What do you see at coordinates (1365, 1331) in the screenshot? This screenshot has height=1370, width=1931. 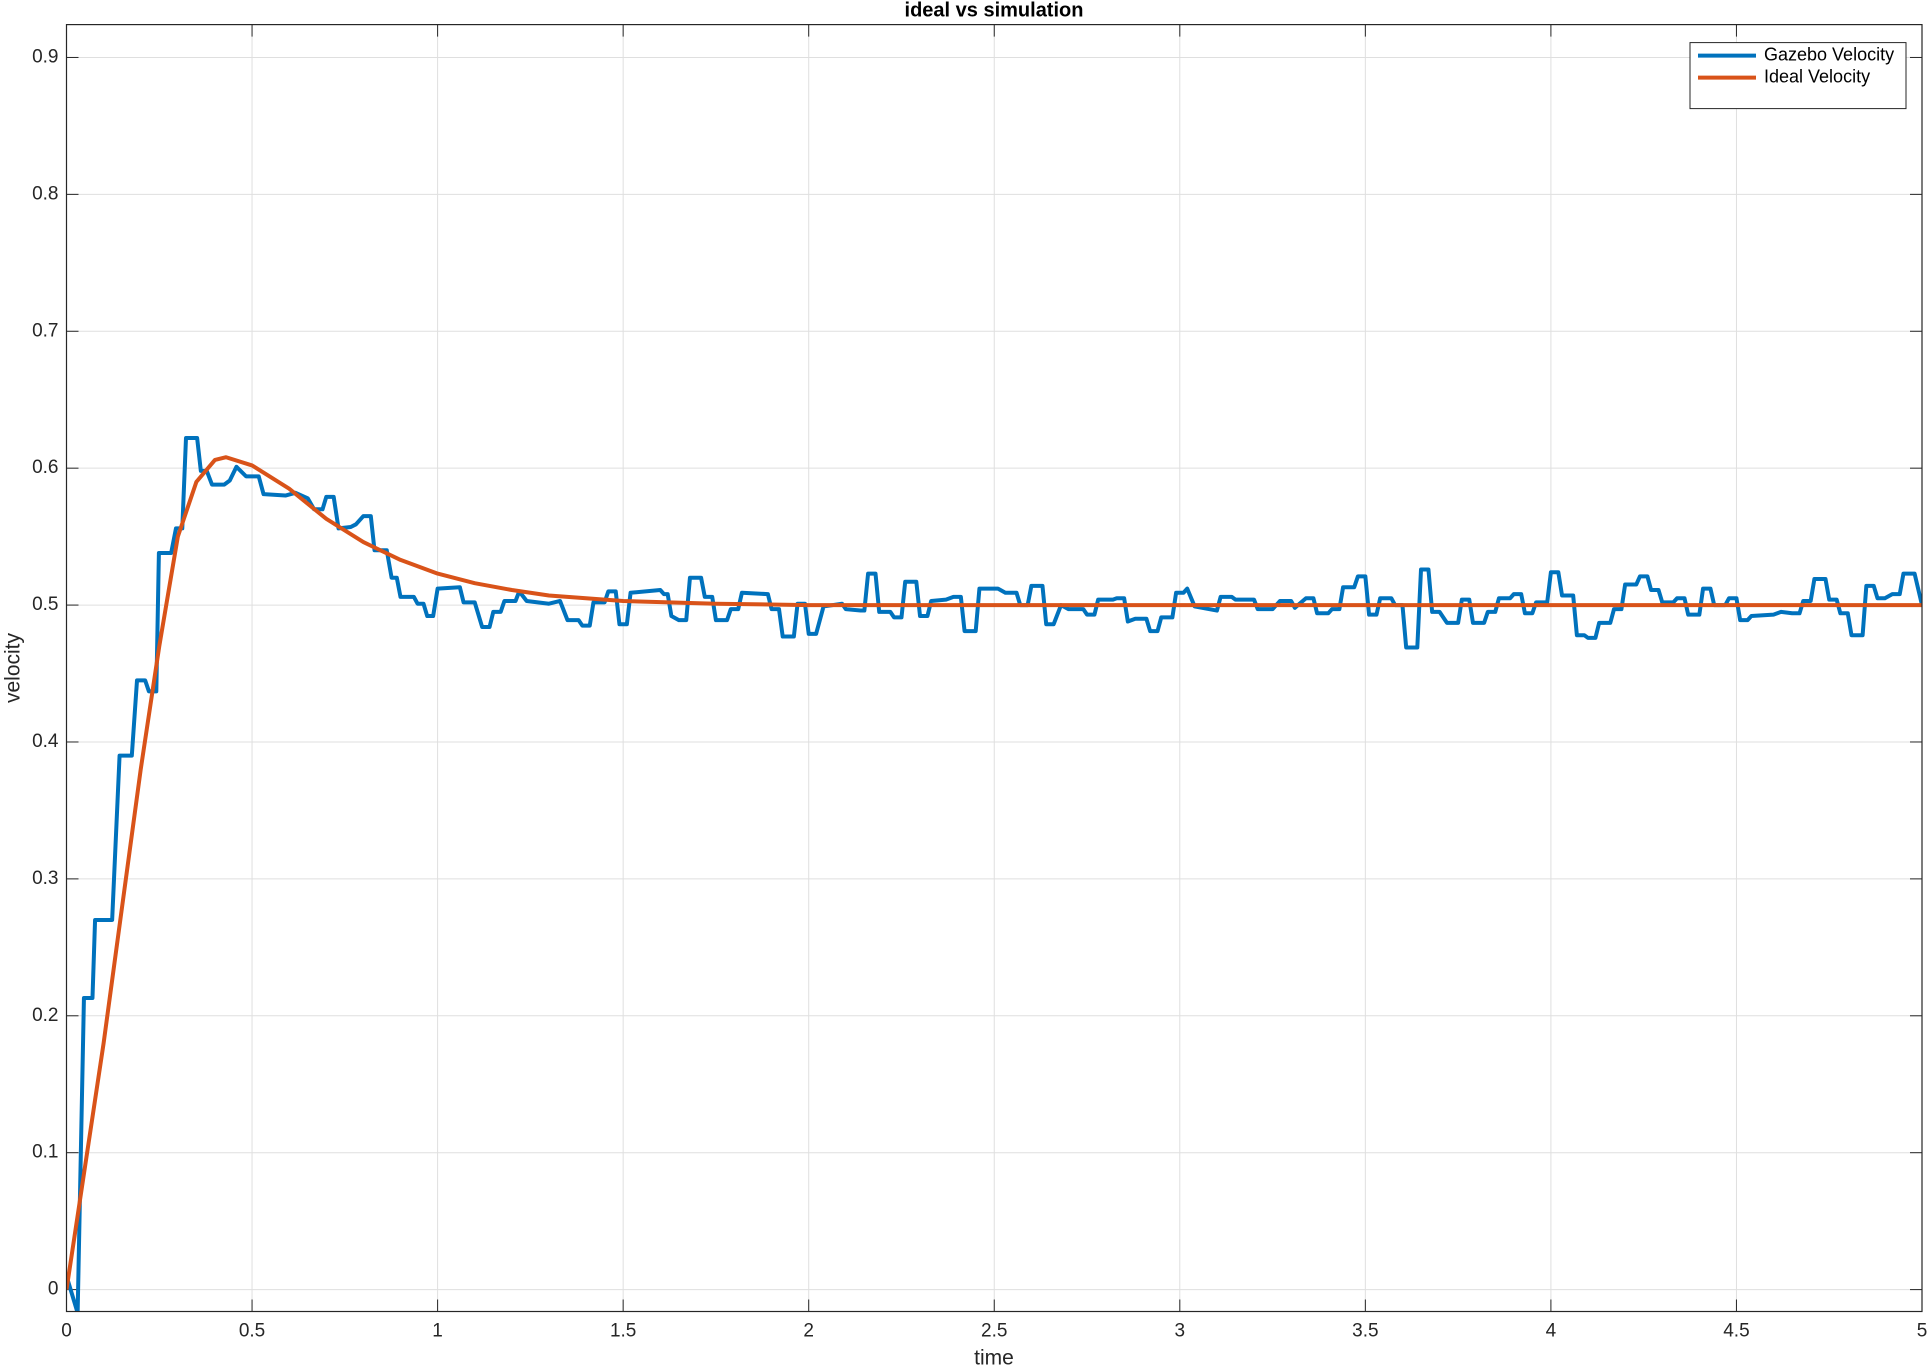 I see `x-tick-label: 3.5` at bounding box center [1365, 1331].